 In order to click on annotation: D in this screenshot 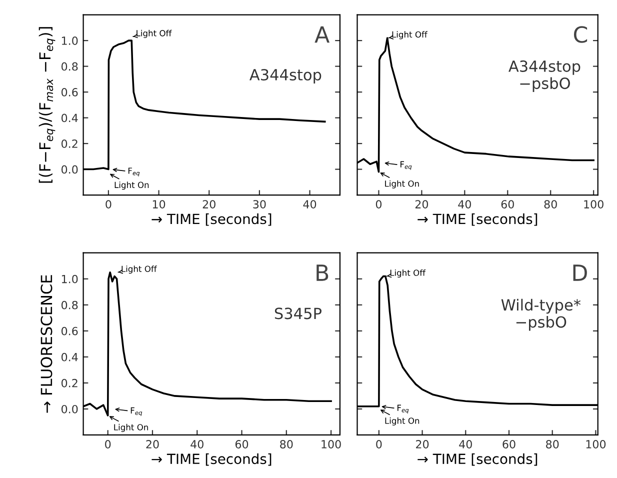, I will do `click(580, 272)`.